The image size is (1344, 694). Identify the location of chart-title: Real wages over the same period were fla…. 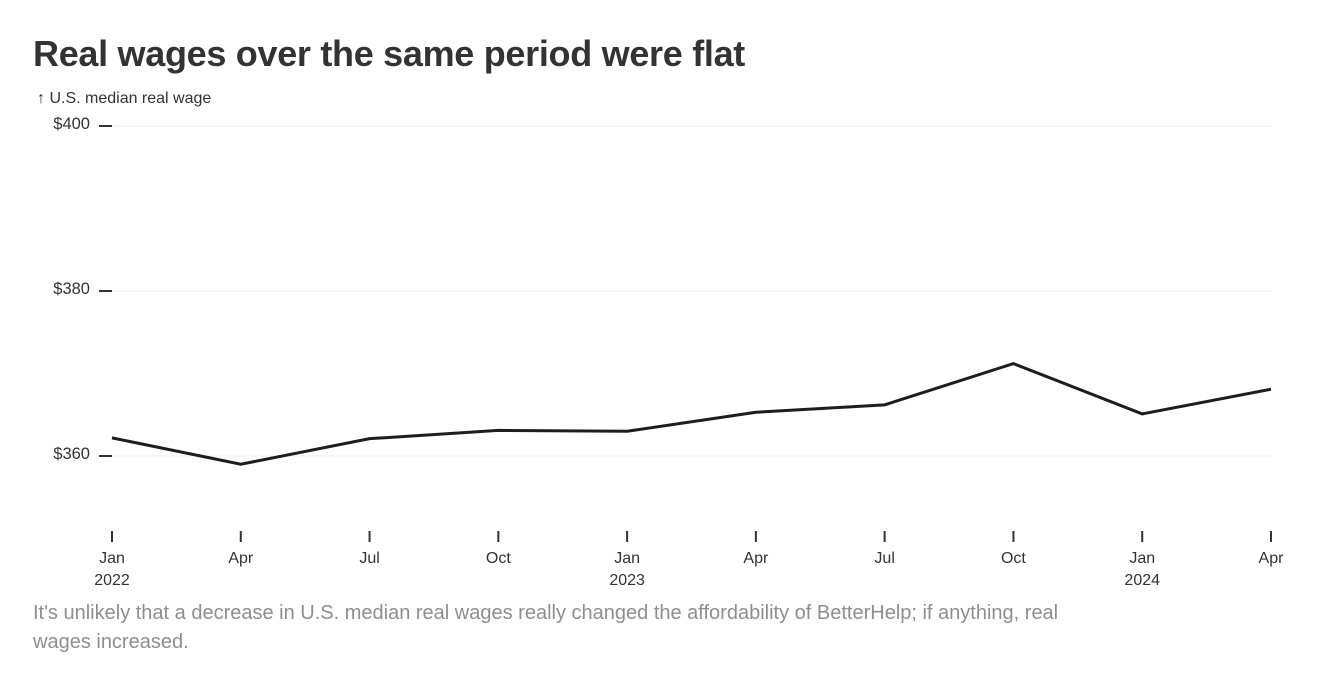
(389, 53).